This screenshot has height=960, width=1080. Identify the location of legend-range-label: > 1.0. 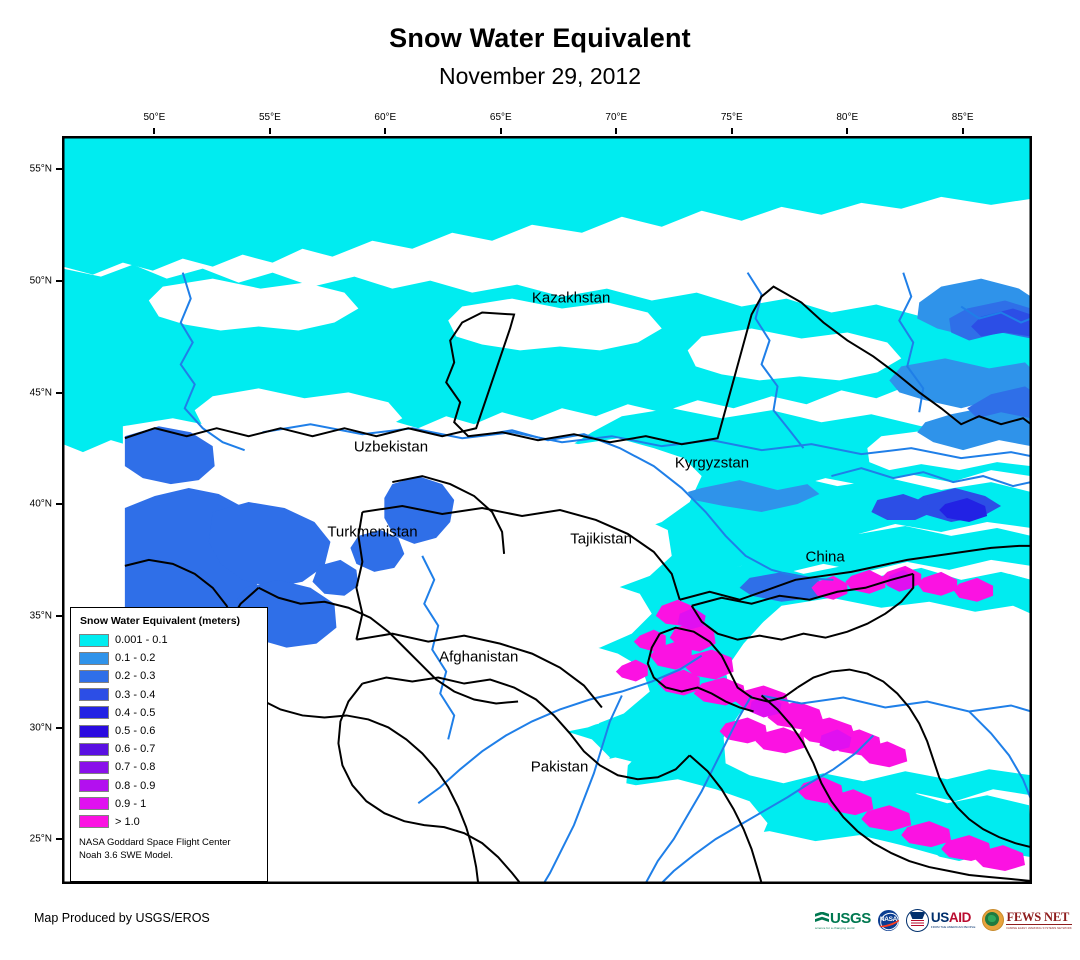
(127, 821).